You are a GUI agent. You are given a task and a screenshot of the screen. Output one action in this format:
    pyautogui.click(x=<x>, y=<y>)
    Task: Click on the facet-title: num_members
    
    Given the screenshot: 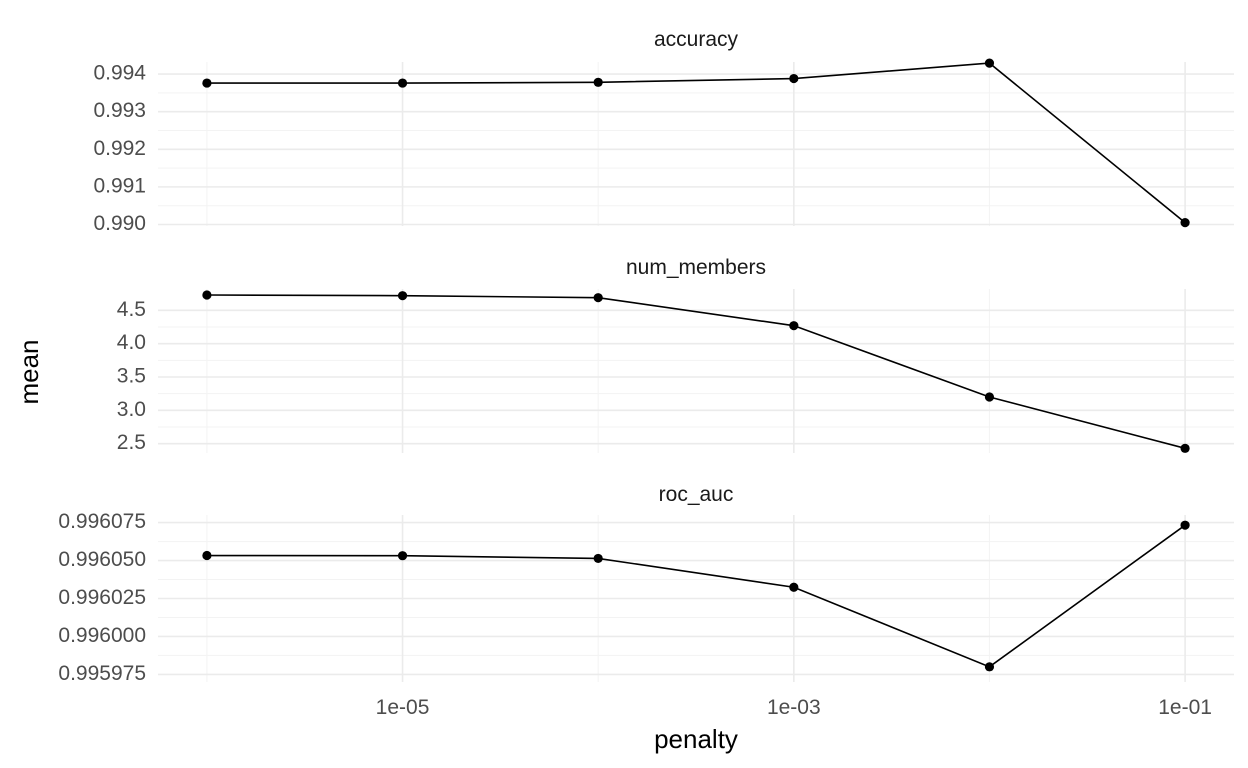 What is the action you would take?
    pyautogui.click(x=696, y=267)
    